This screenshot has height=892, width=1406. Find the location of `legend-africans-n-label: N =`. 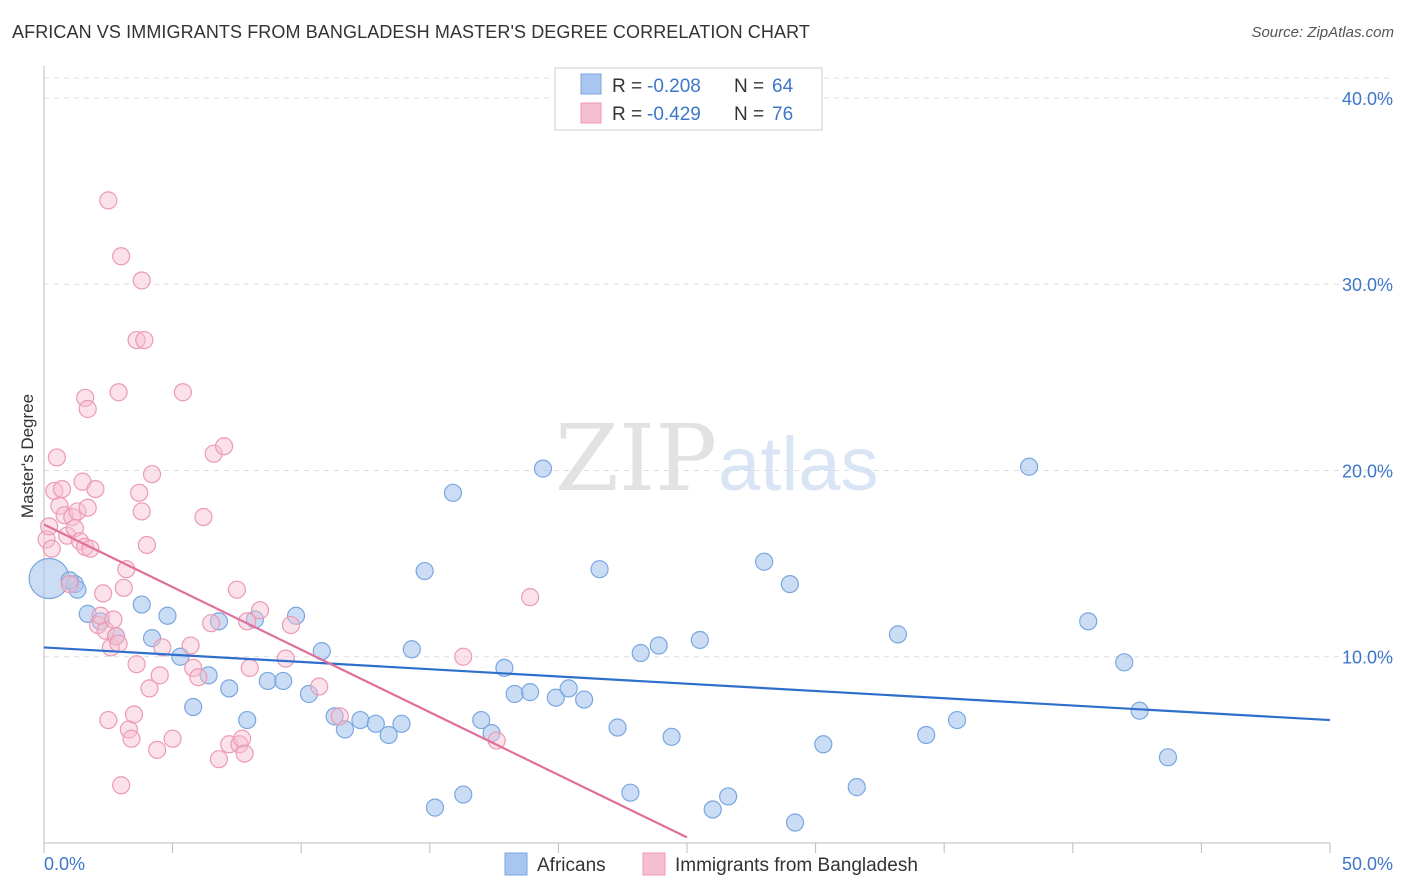

legend-africans-n-label: N = is located at coordinates (749, 86).